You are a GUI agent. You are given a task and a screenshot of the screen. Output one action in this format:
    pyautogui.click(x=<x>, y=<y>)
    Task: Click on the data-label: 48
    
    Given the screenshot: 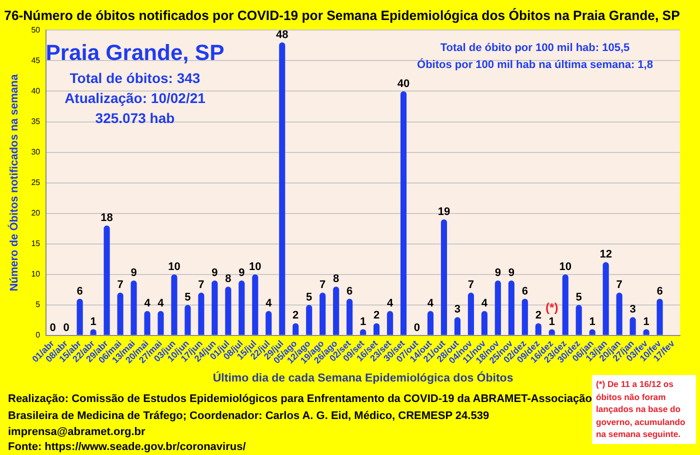 What is the action you would take?
    pyautogui.click(x=282, y=34)
    